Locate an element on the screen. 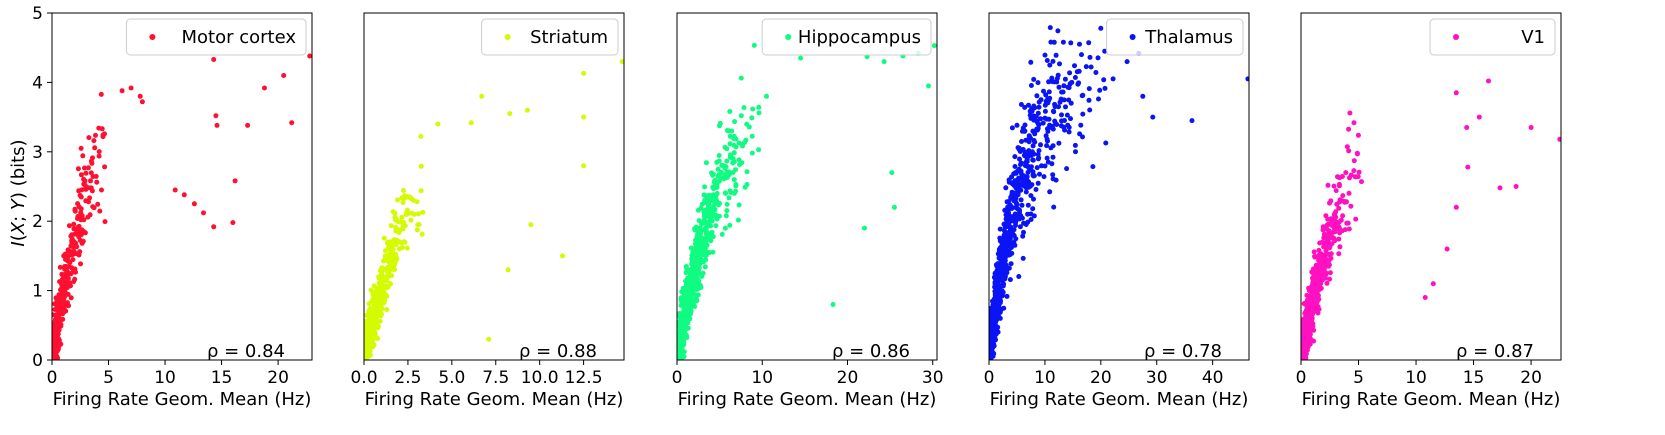  y-tick-label: 5 is located at coordinates (37, 14).